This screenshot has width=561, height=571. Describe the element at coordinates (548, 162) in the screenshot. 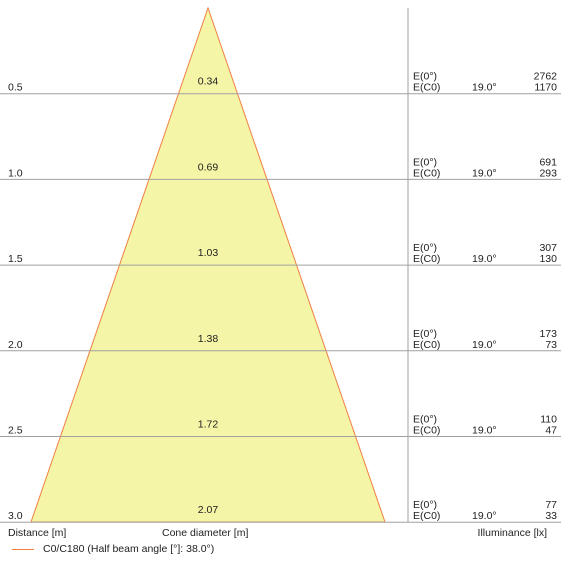

I see `e0-value: 691` at that location.